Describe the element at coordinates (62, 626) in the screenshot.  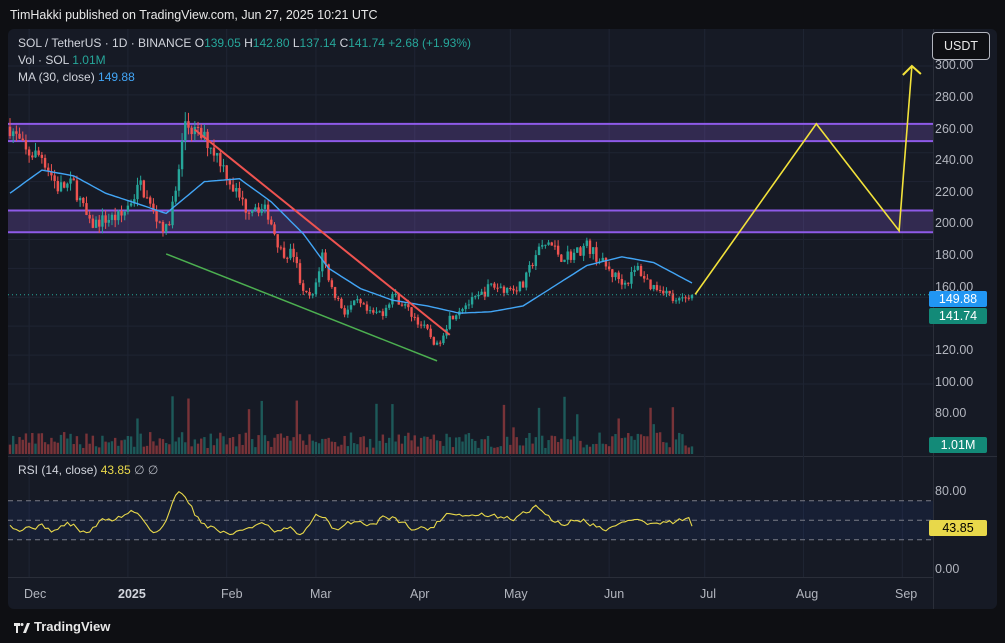
I see `footer-brand: TradingView` at that location.